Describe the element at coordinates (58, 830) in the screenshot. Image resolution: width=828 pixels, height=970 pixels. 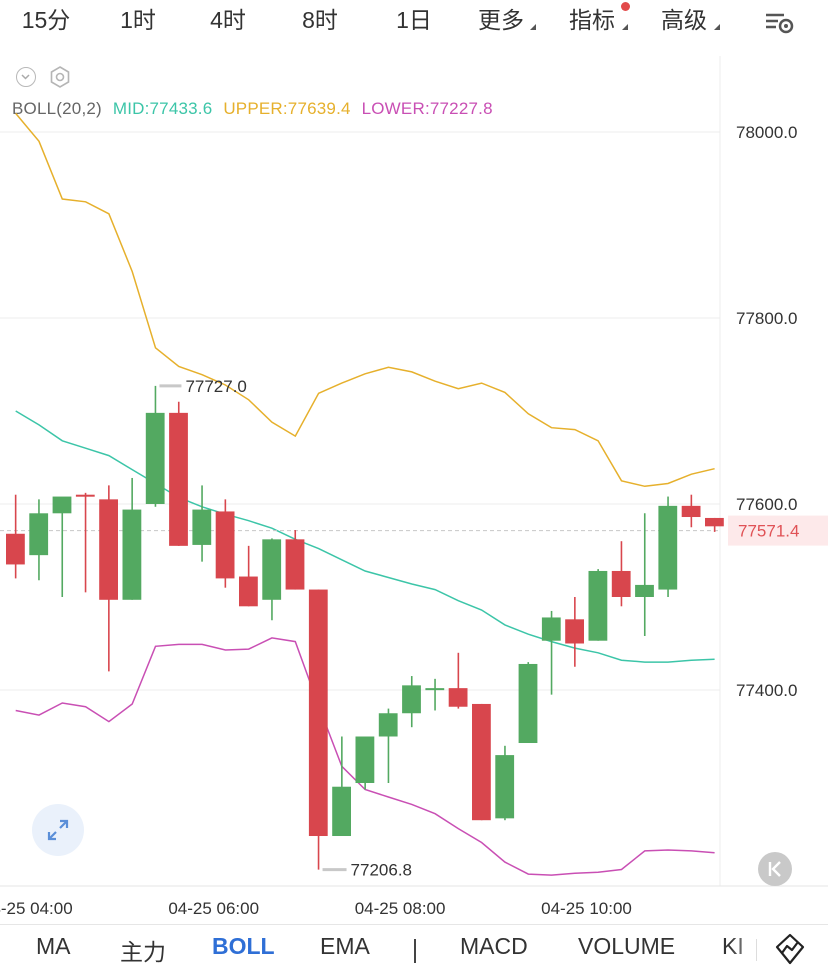
I see `expand-icon` at that location.